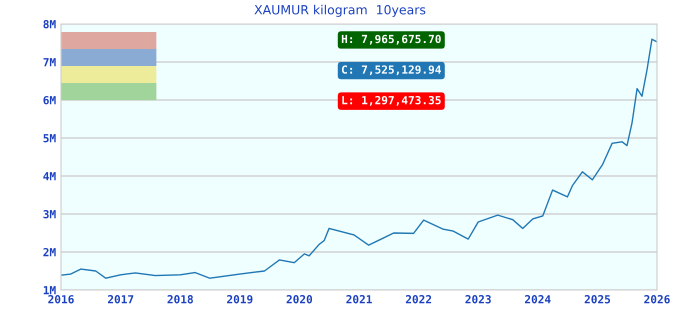 The height and width of the screenshot is (320, 680). What do you see at coordinates (657, 299) in the screenshot?
I see `x-tick-label: 2026` at bounding box center [657, 299].